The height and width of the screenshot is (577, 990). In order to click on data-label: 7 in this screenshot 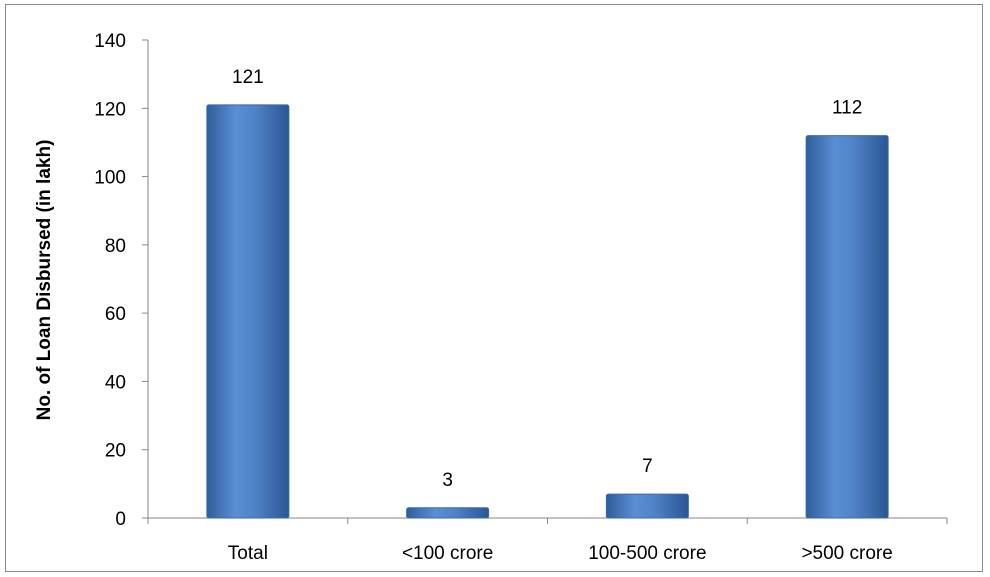, I will do `click(647, 466)`.